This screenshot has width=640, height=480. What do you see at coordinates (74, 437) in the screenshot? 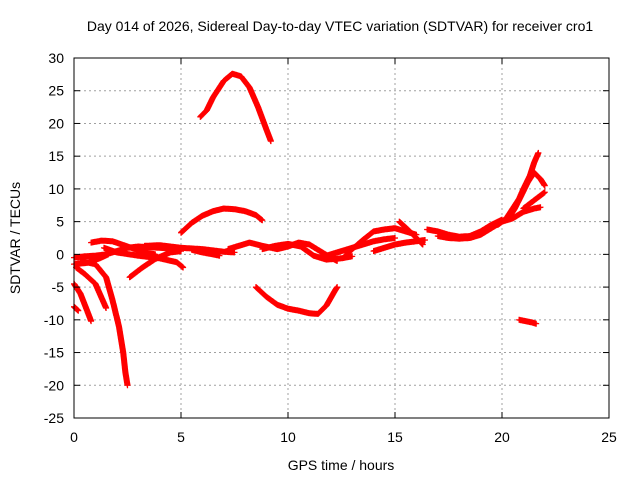
I see `x-tick-label: 0` at bounding box center [74, 437].